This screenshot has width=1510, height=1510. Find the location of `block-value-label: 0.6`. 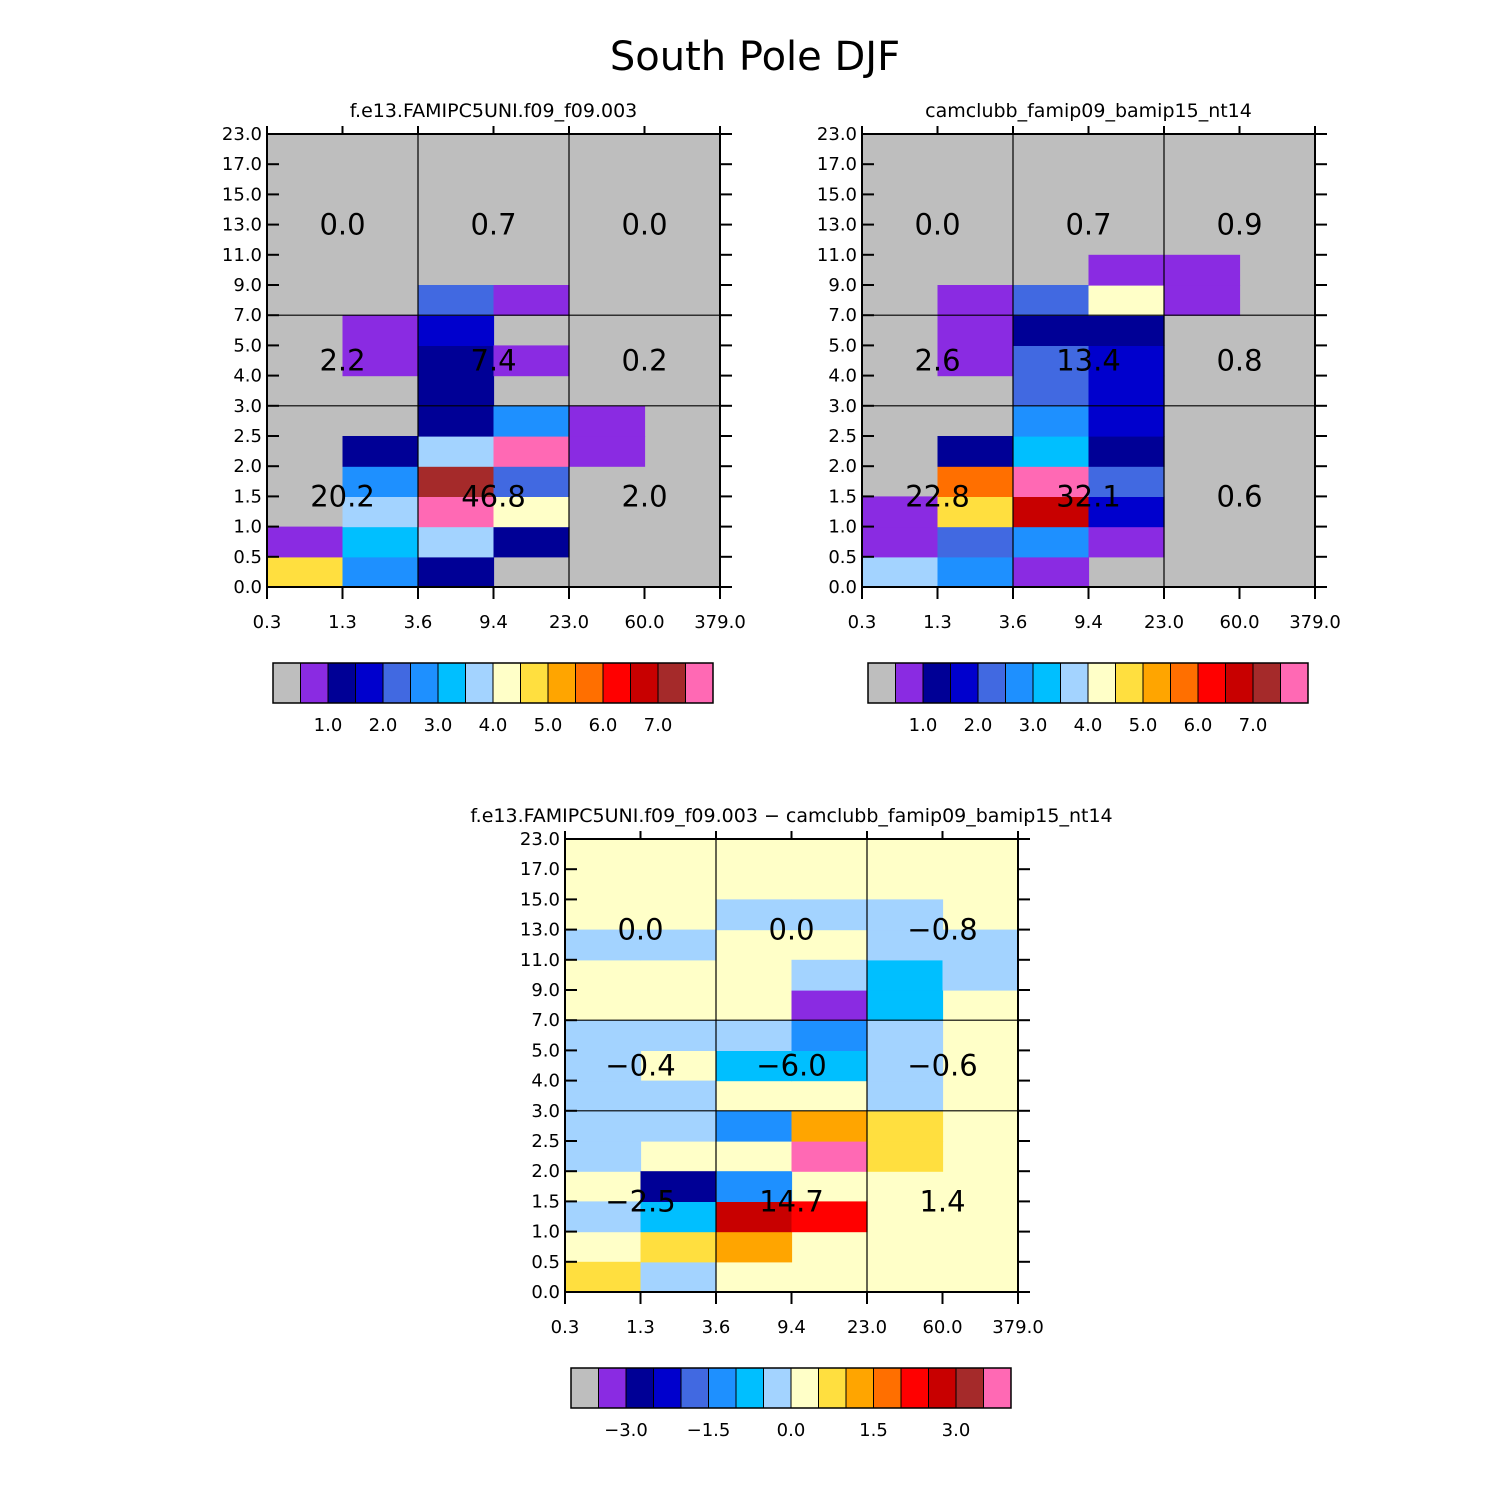

block-value-label: 0.6 is located at coordinates (1239, 496).